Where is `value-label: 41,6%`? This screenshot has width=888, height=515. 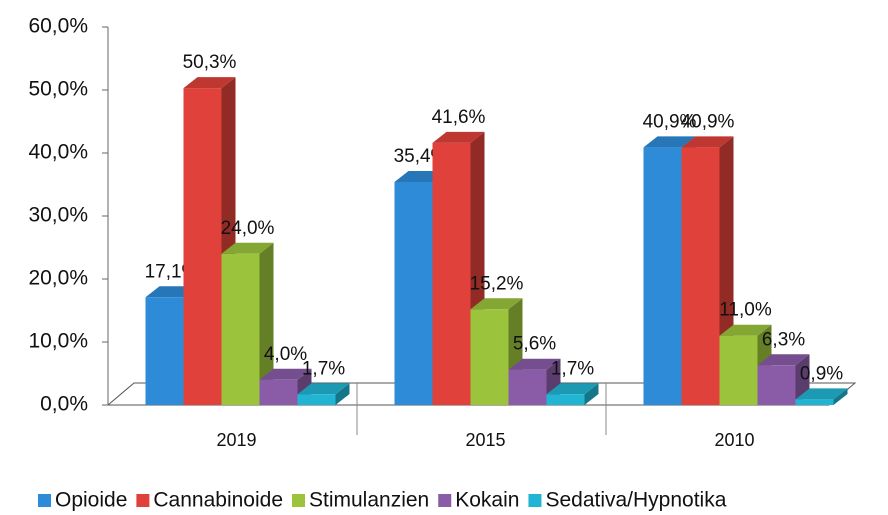
value-label: 41,6% is located at coordinates (459, 117).